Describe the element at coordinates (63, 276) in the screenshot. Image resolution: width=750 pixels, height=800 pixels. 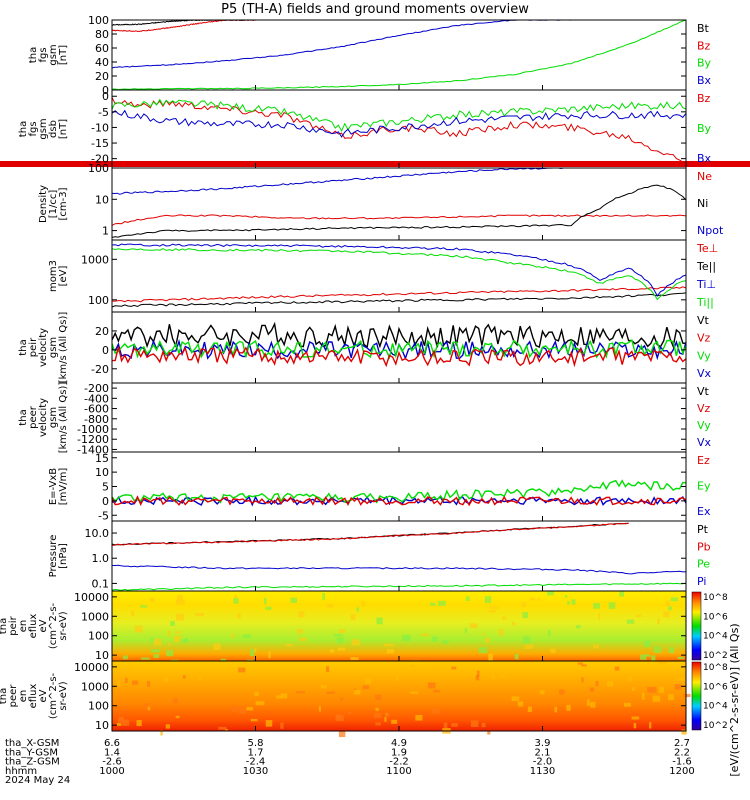
I see `y-axis-label-line: [eV]` at that location.